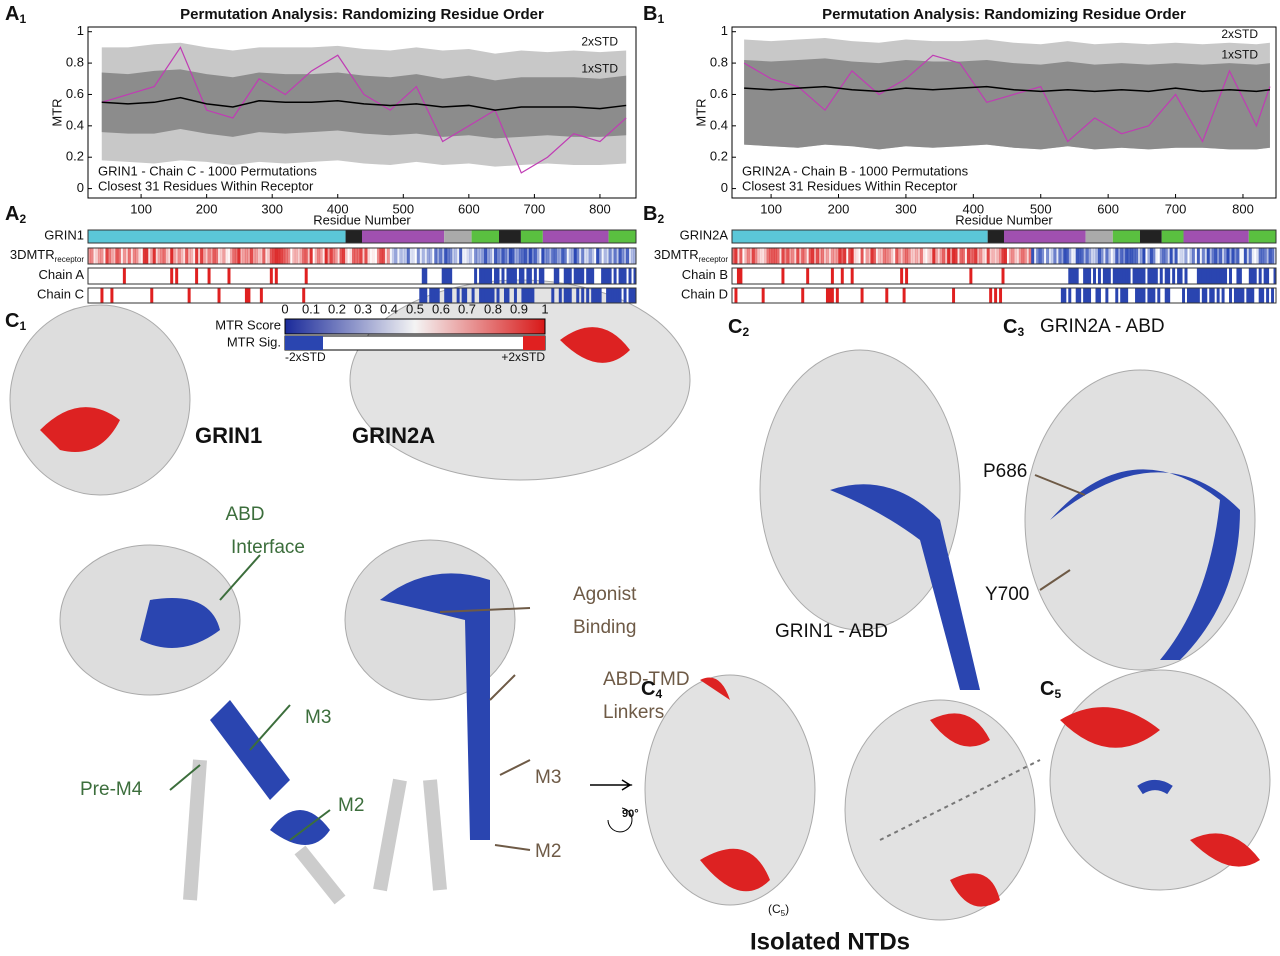  I want to click on x-tick-label: 500, so click(1041, 208).